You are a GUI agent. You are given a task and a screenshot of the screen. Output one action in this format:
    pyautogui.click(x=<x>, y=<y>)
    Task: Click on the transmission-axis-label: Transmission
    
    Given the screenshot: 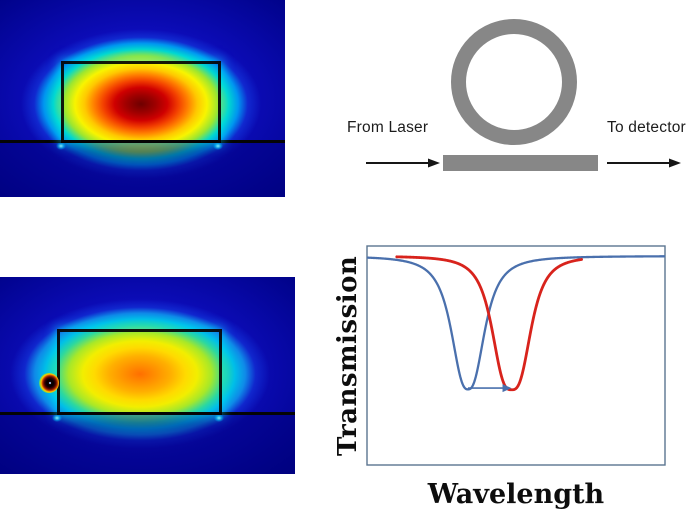 What is the action you would take?
    pyautogui.click(x=348, y=355)
    